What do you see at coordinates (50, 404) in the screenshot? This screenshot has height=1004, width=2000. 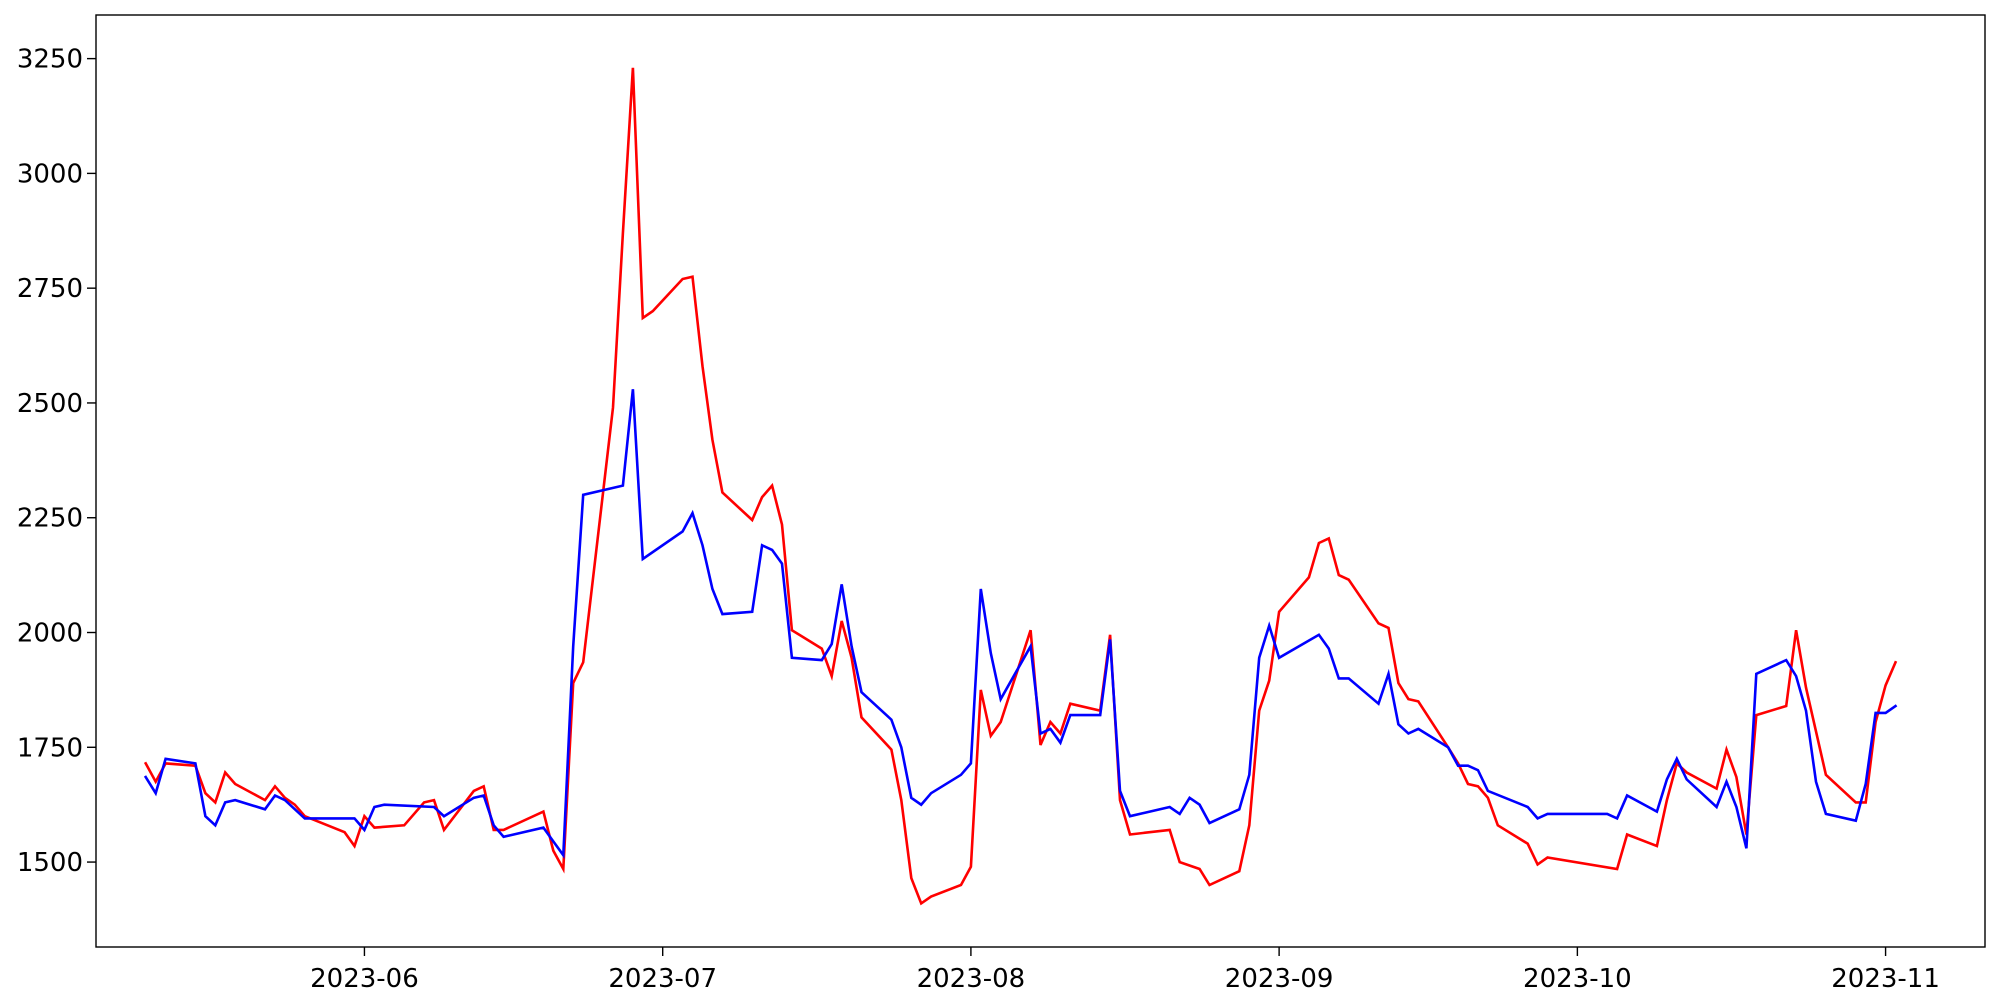 I see `y-tick-label: 2500` at bounding box center [50, 404].